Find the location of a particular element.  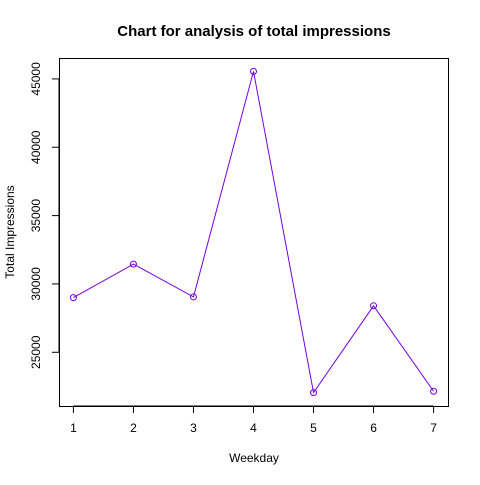

x-axis: 1 2 3 4 5 6 7 is located at coordinates (253, 420).